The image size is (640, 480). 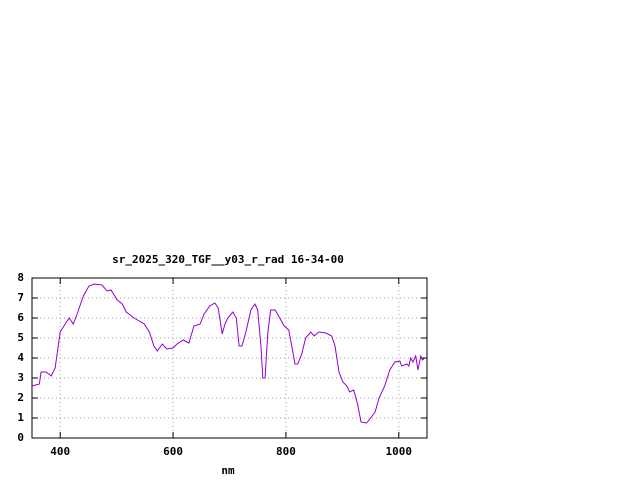 What do you see at coordinates (20, 437) in the screenshot?
I see `y-tick-label: 0` at bounding box center [20, 437].